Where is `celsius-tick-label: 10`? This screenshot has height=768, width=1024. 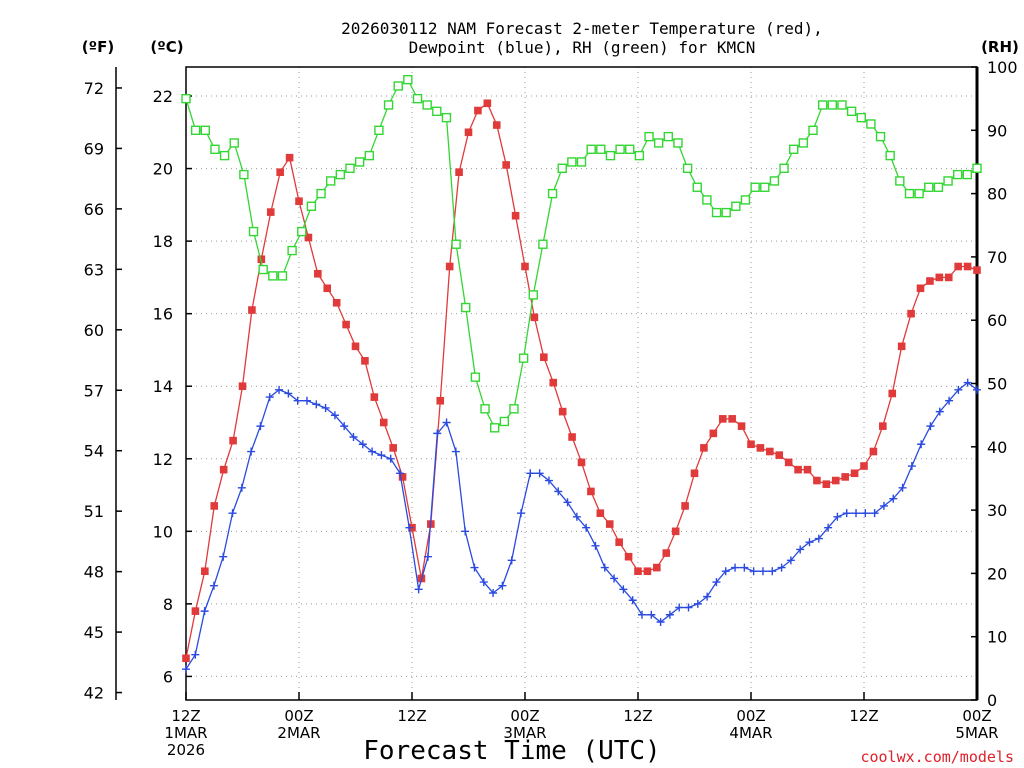 celsius-tick-label: 10 is located at coordinates (163, 531).